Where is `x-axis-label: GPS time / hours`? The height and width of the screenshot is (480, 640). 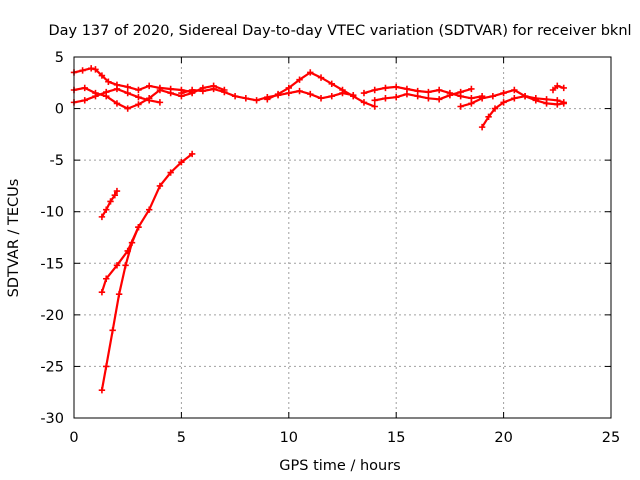
x-axis-label: GPS time / hours is located at coordinates (339, 466).